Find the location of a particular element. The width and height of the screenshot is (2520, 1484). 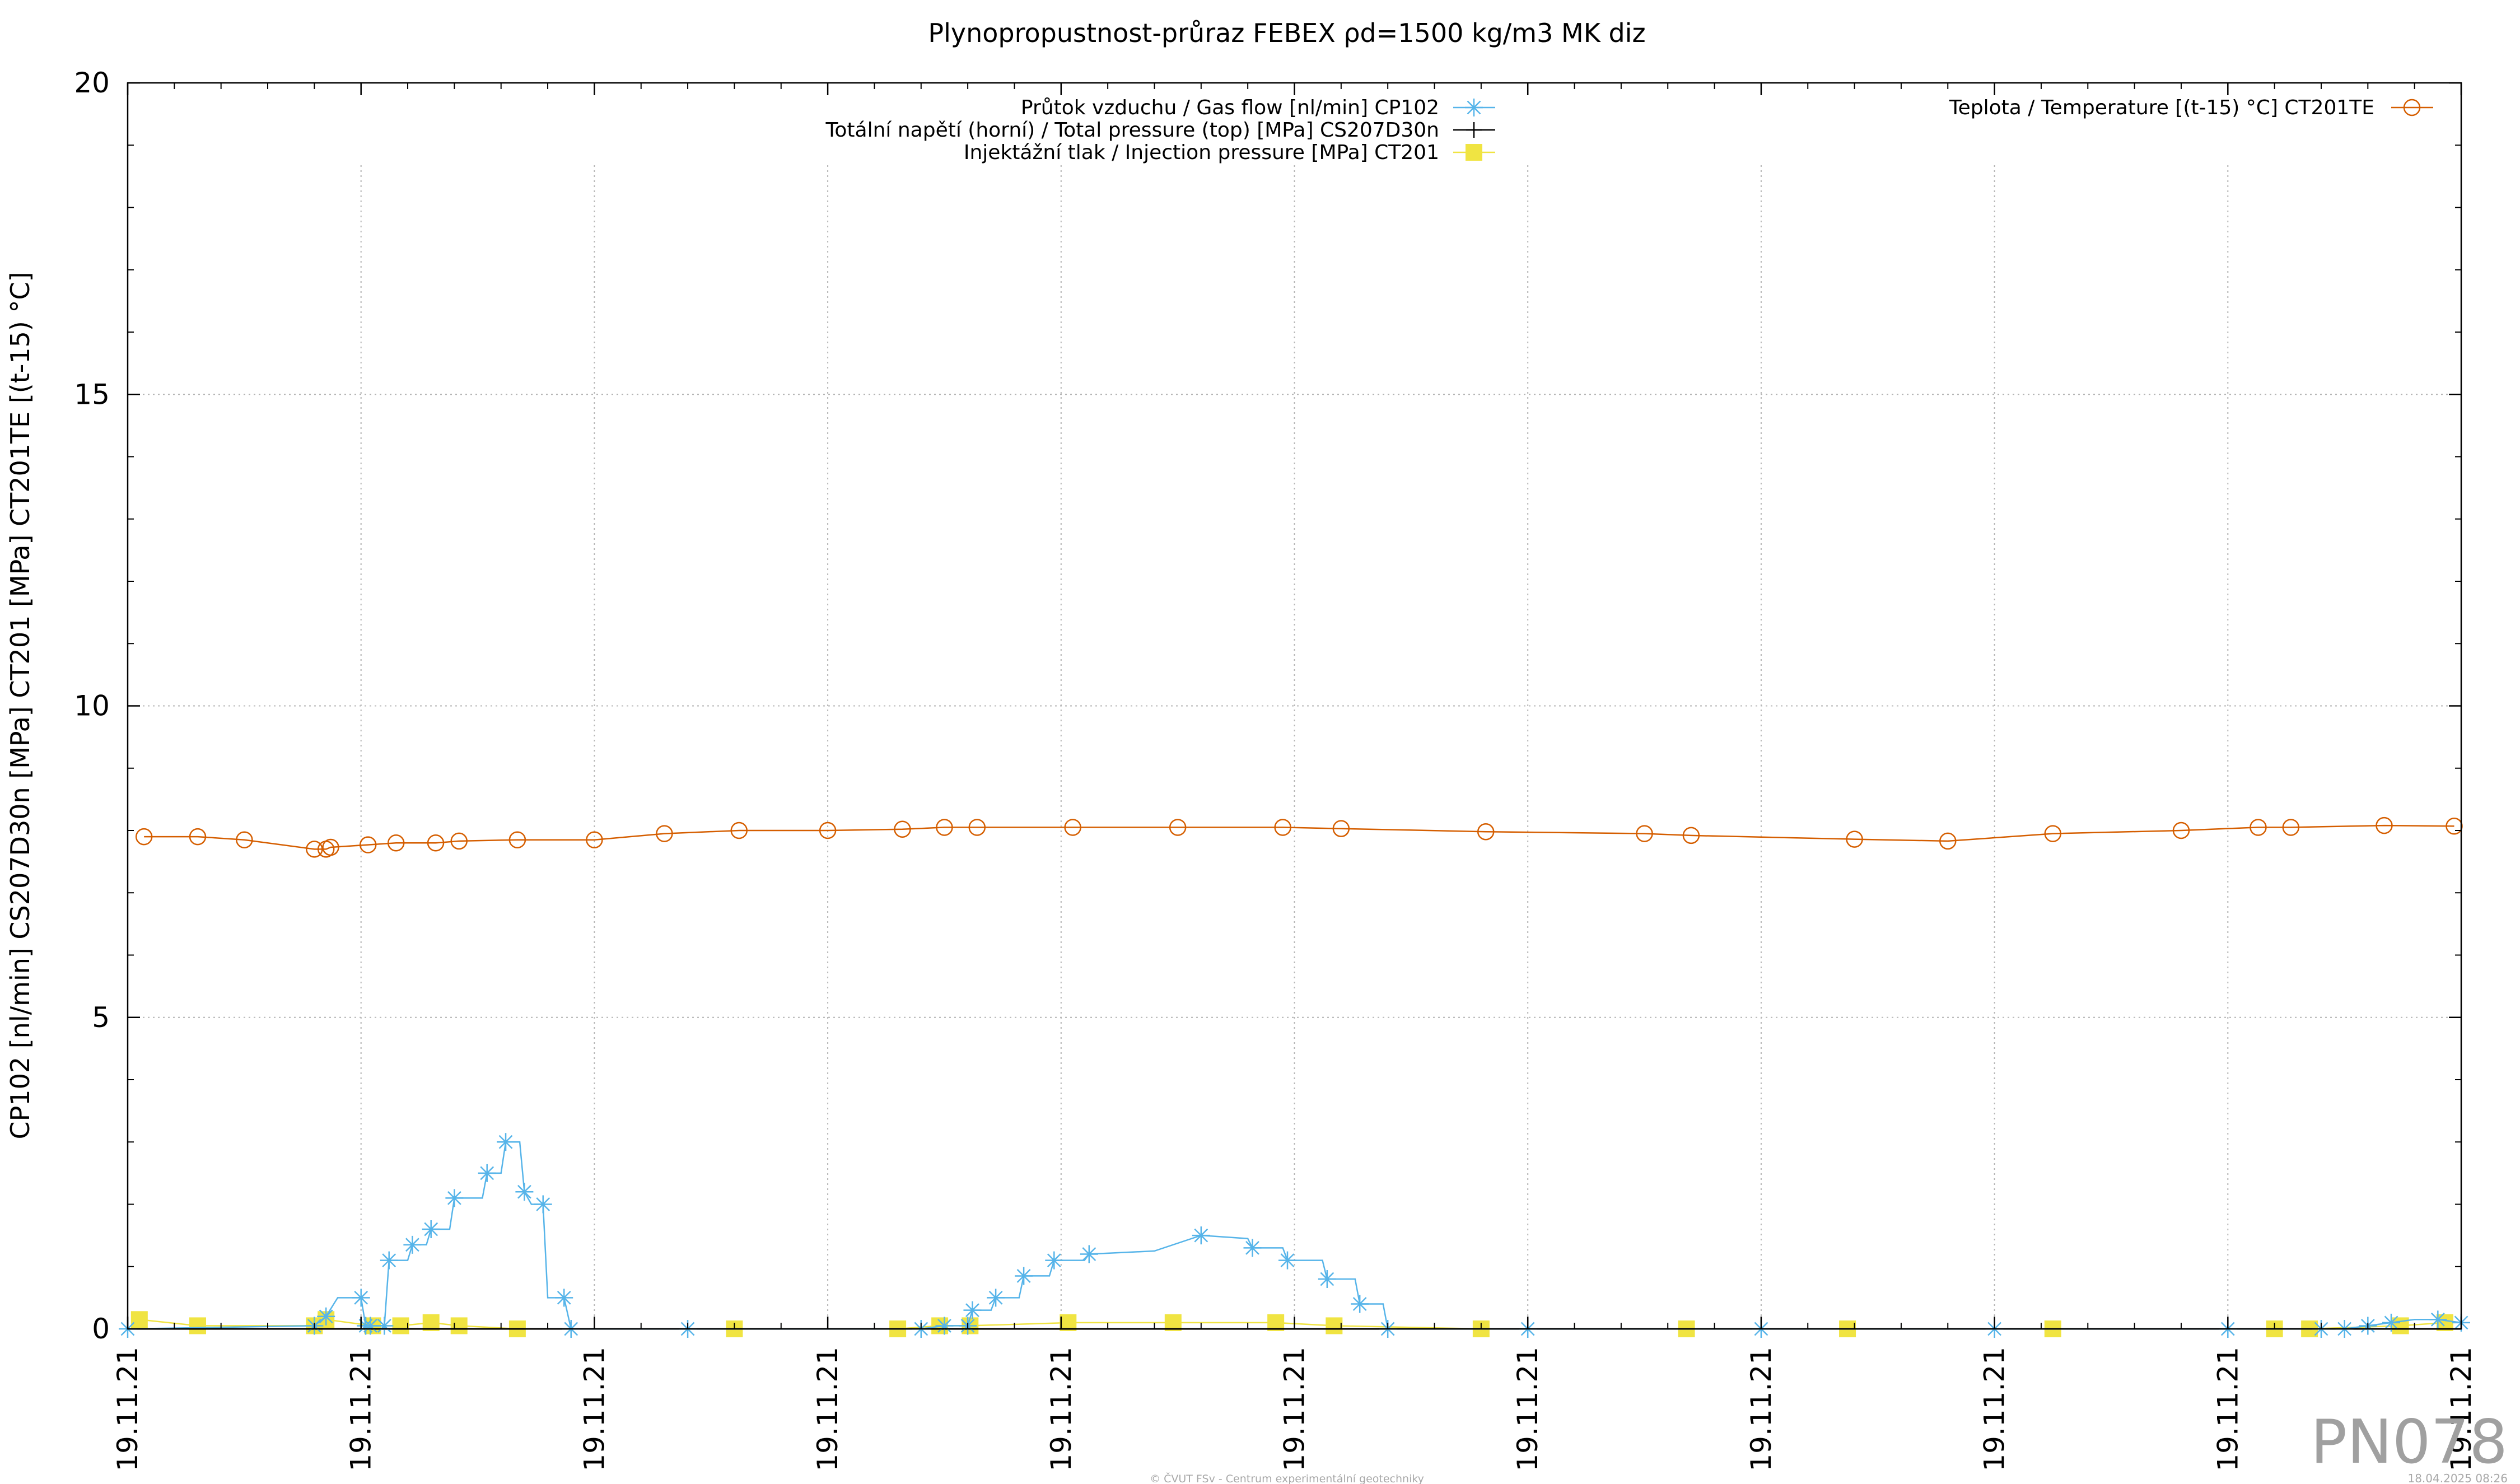

y-tick-label: 20 is located at coordinates (92, 83).